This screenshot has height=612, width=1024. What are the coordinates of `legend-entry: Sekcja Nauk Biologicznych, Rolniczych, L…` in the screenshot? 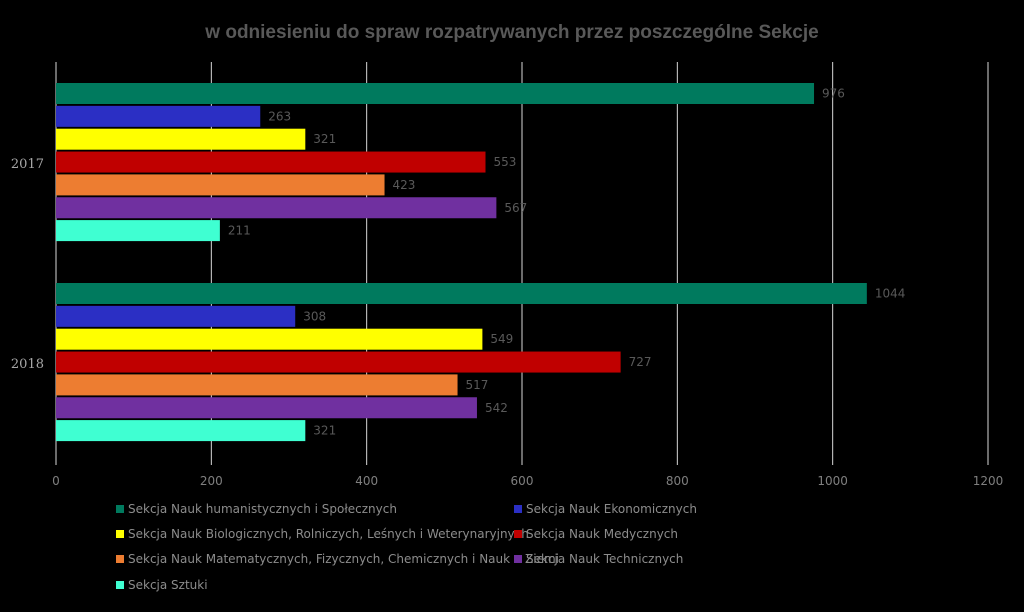 It's located at (328, 534).